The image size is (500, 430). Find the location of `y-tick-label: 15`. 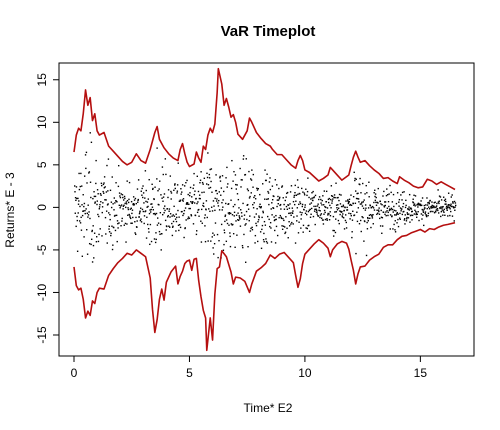

y-tick-label: 15 is located at coordinates (42, 80).